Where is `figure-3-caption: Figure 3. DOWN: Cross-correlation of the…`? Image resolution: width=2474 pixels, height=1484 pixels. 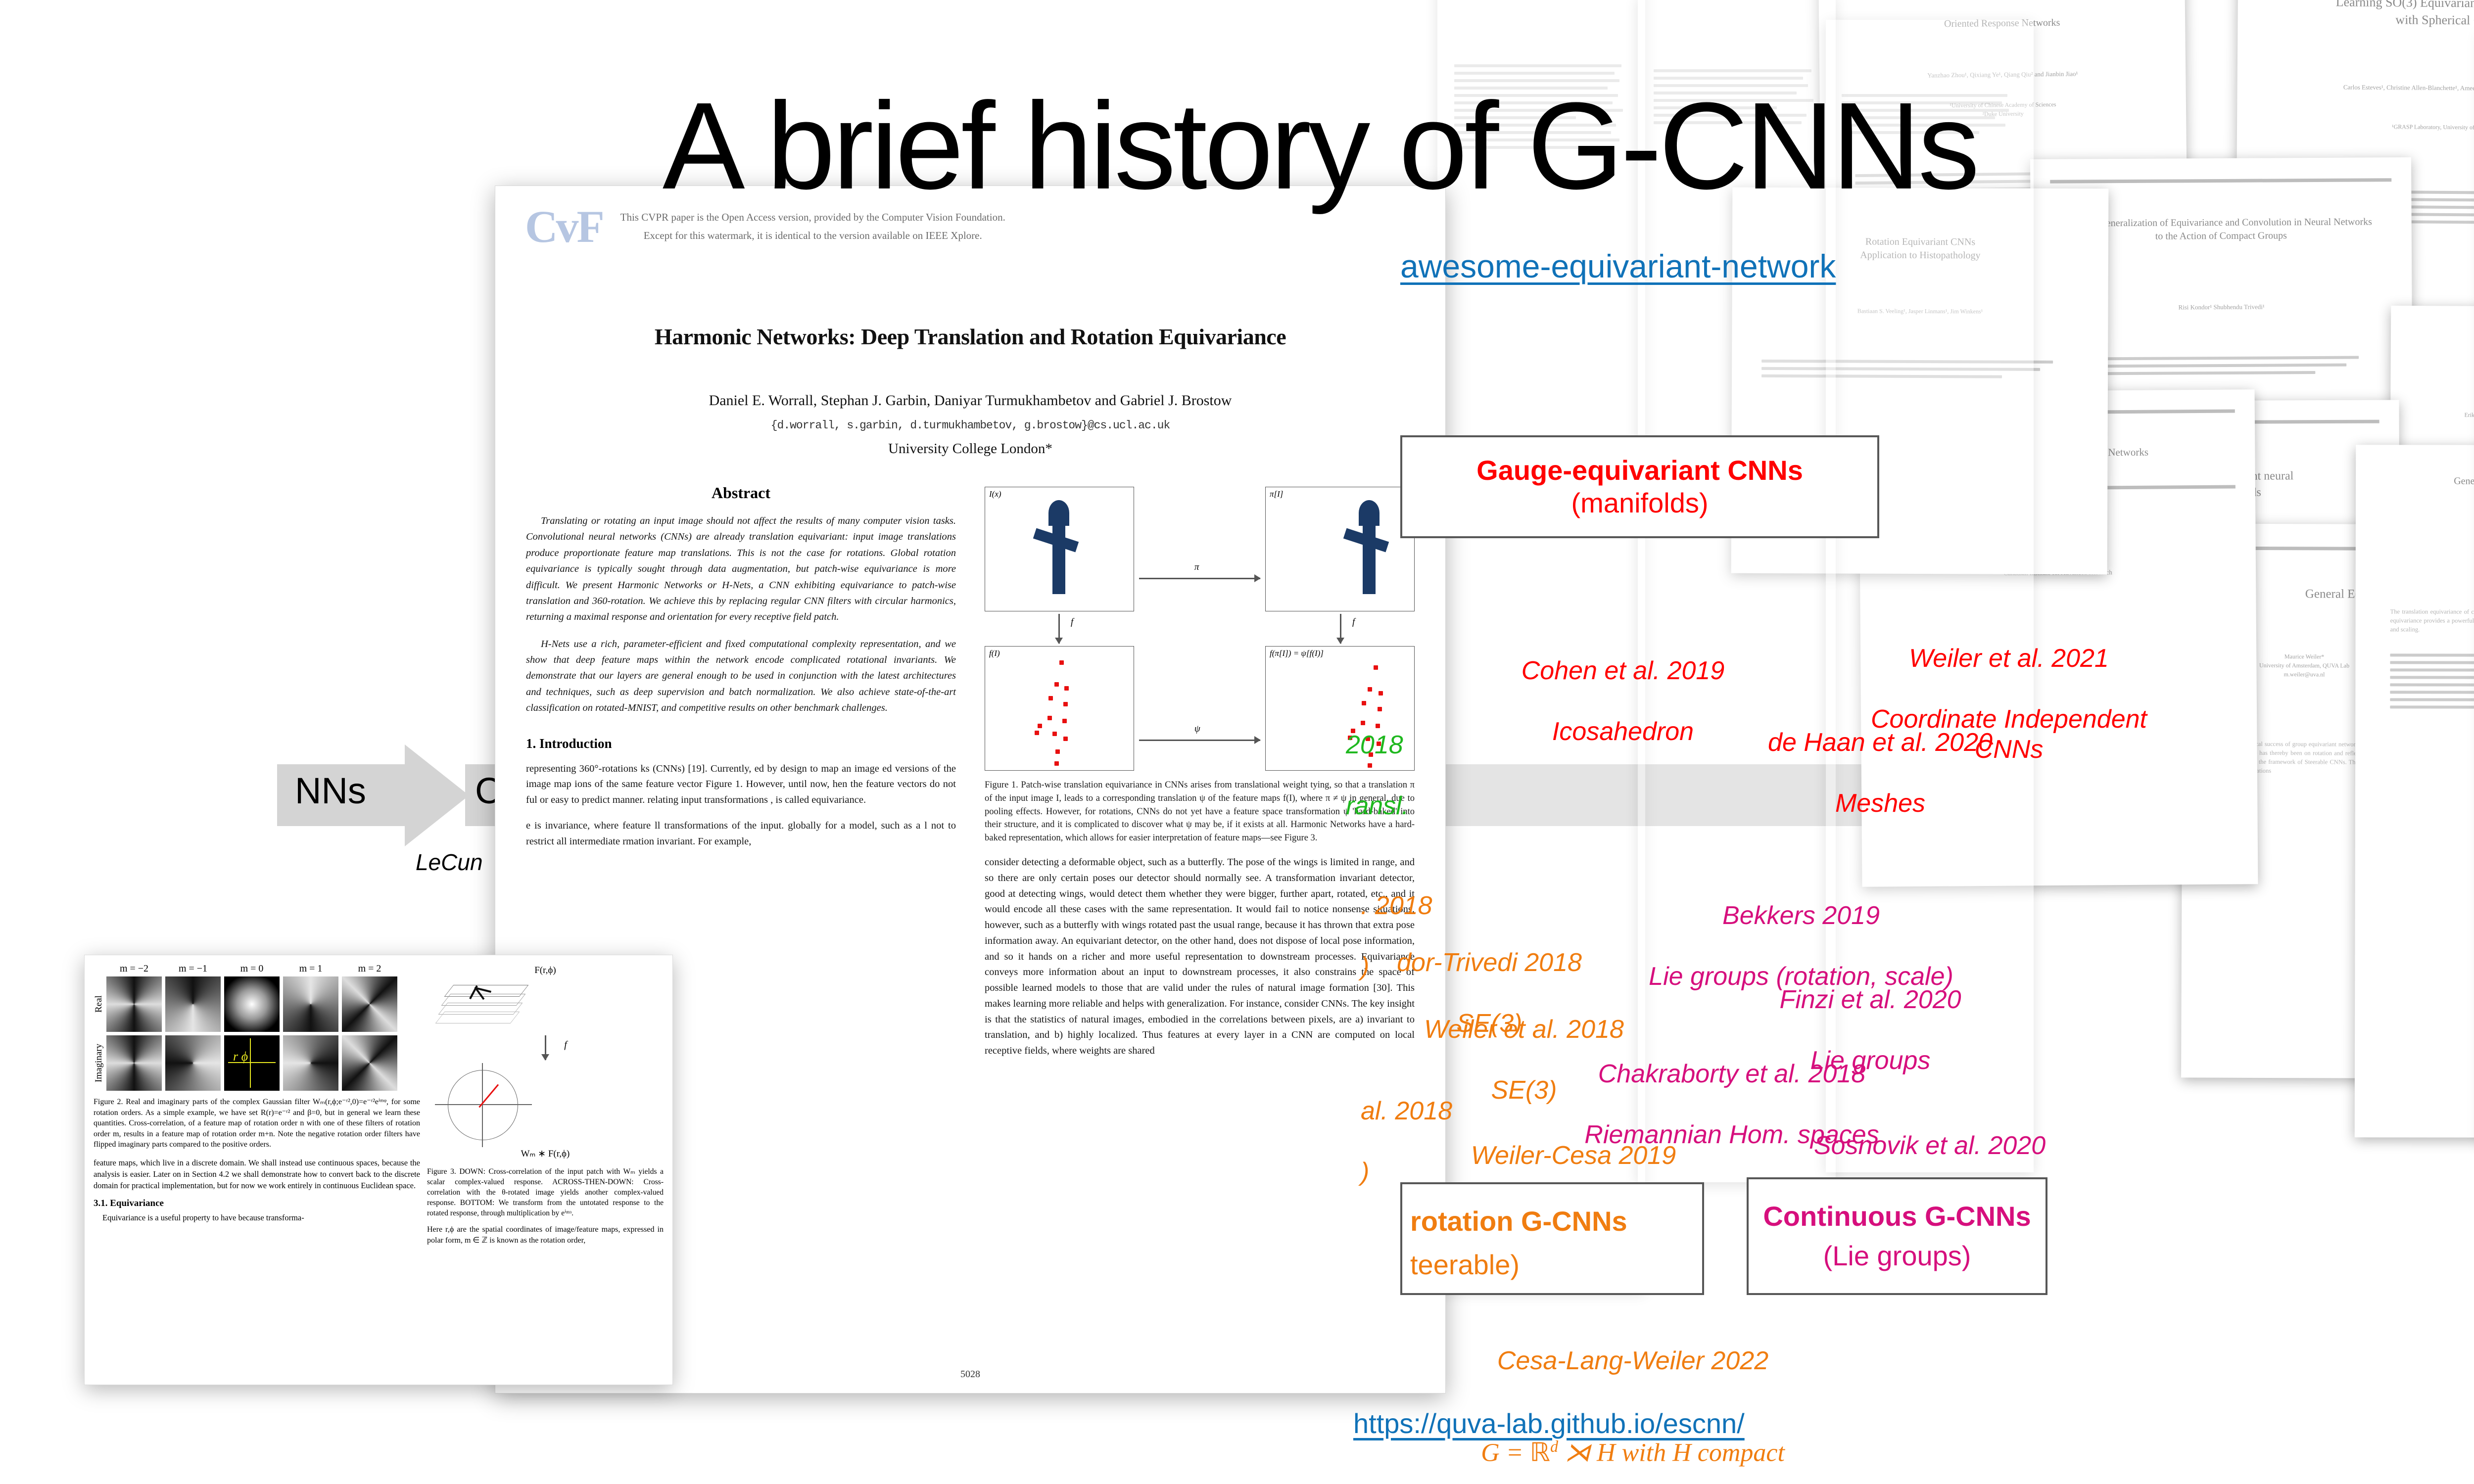
figure-3-caption: Figure 3. DOWN: Cross-correlation of the… is located at coordinates (546, 1192).